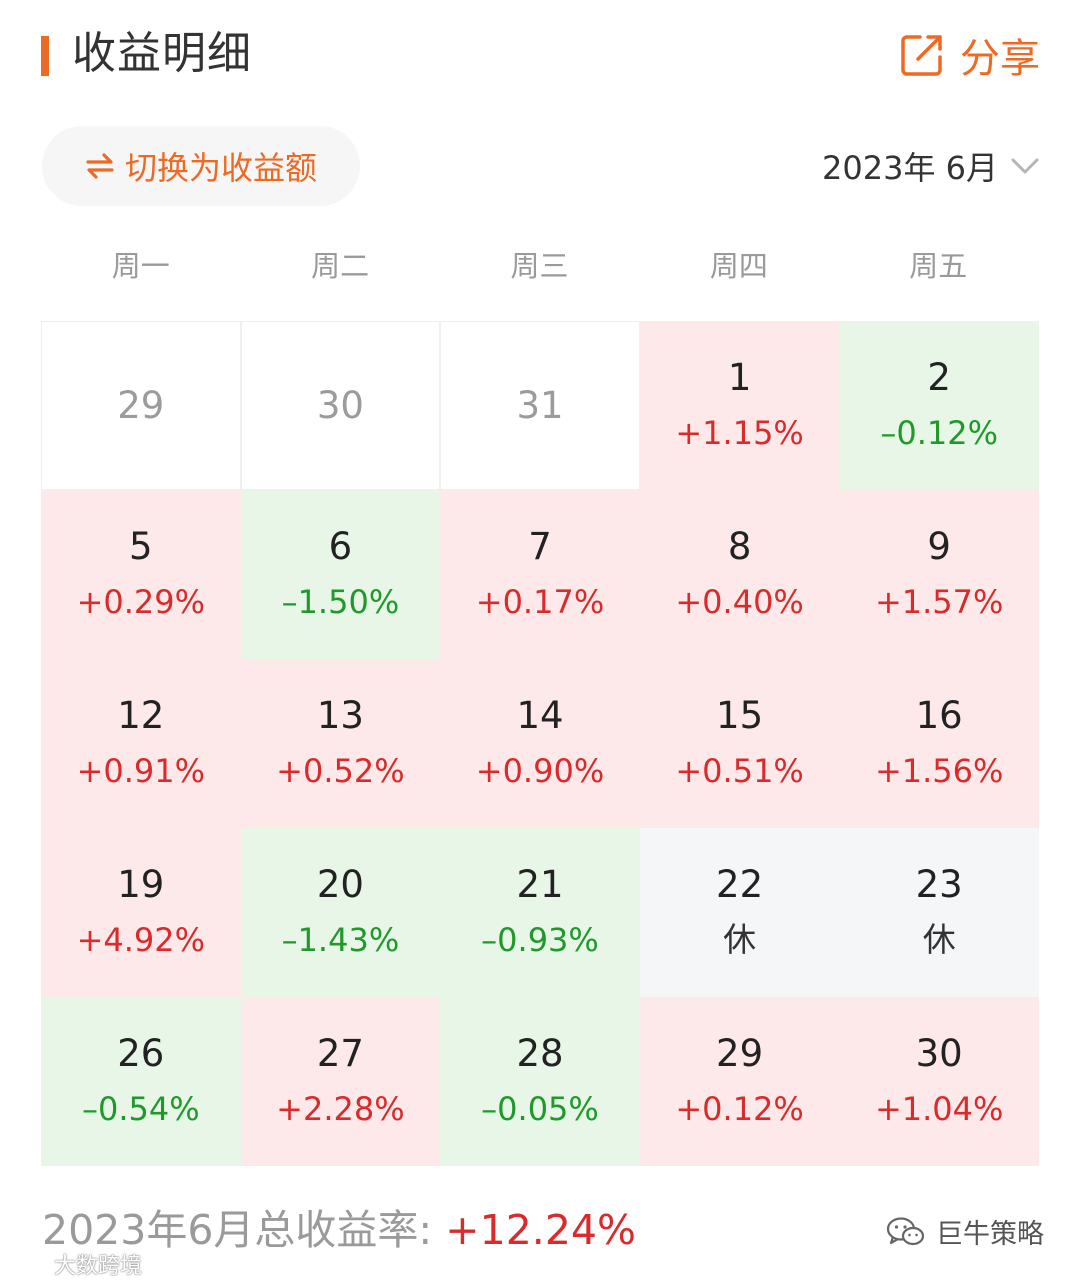 The image size is (1080, 1283). Describe the element at coordinates (1000, 59) in the screenshot. I see `share-label: 分享` at that location.